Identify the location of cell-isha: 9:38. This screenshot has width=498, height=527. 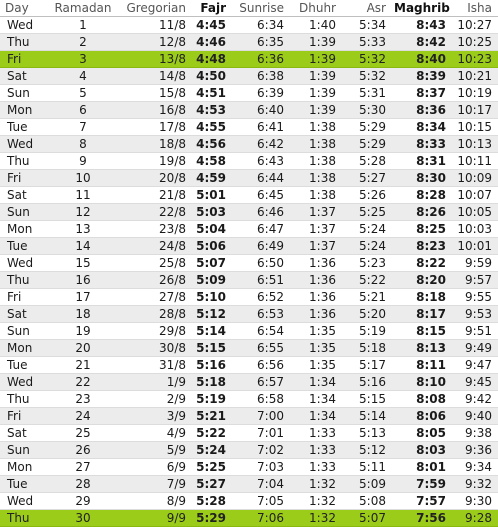
(475, 433).